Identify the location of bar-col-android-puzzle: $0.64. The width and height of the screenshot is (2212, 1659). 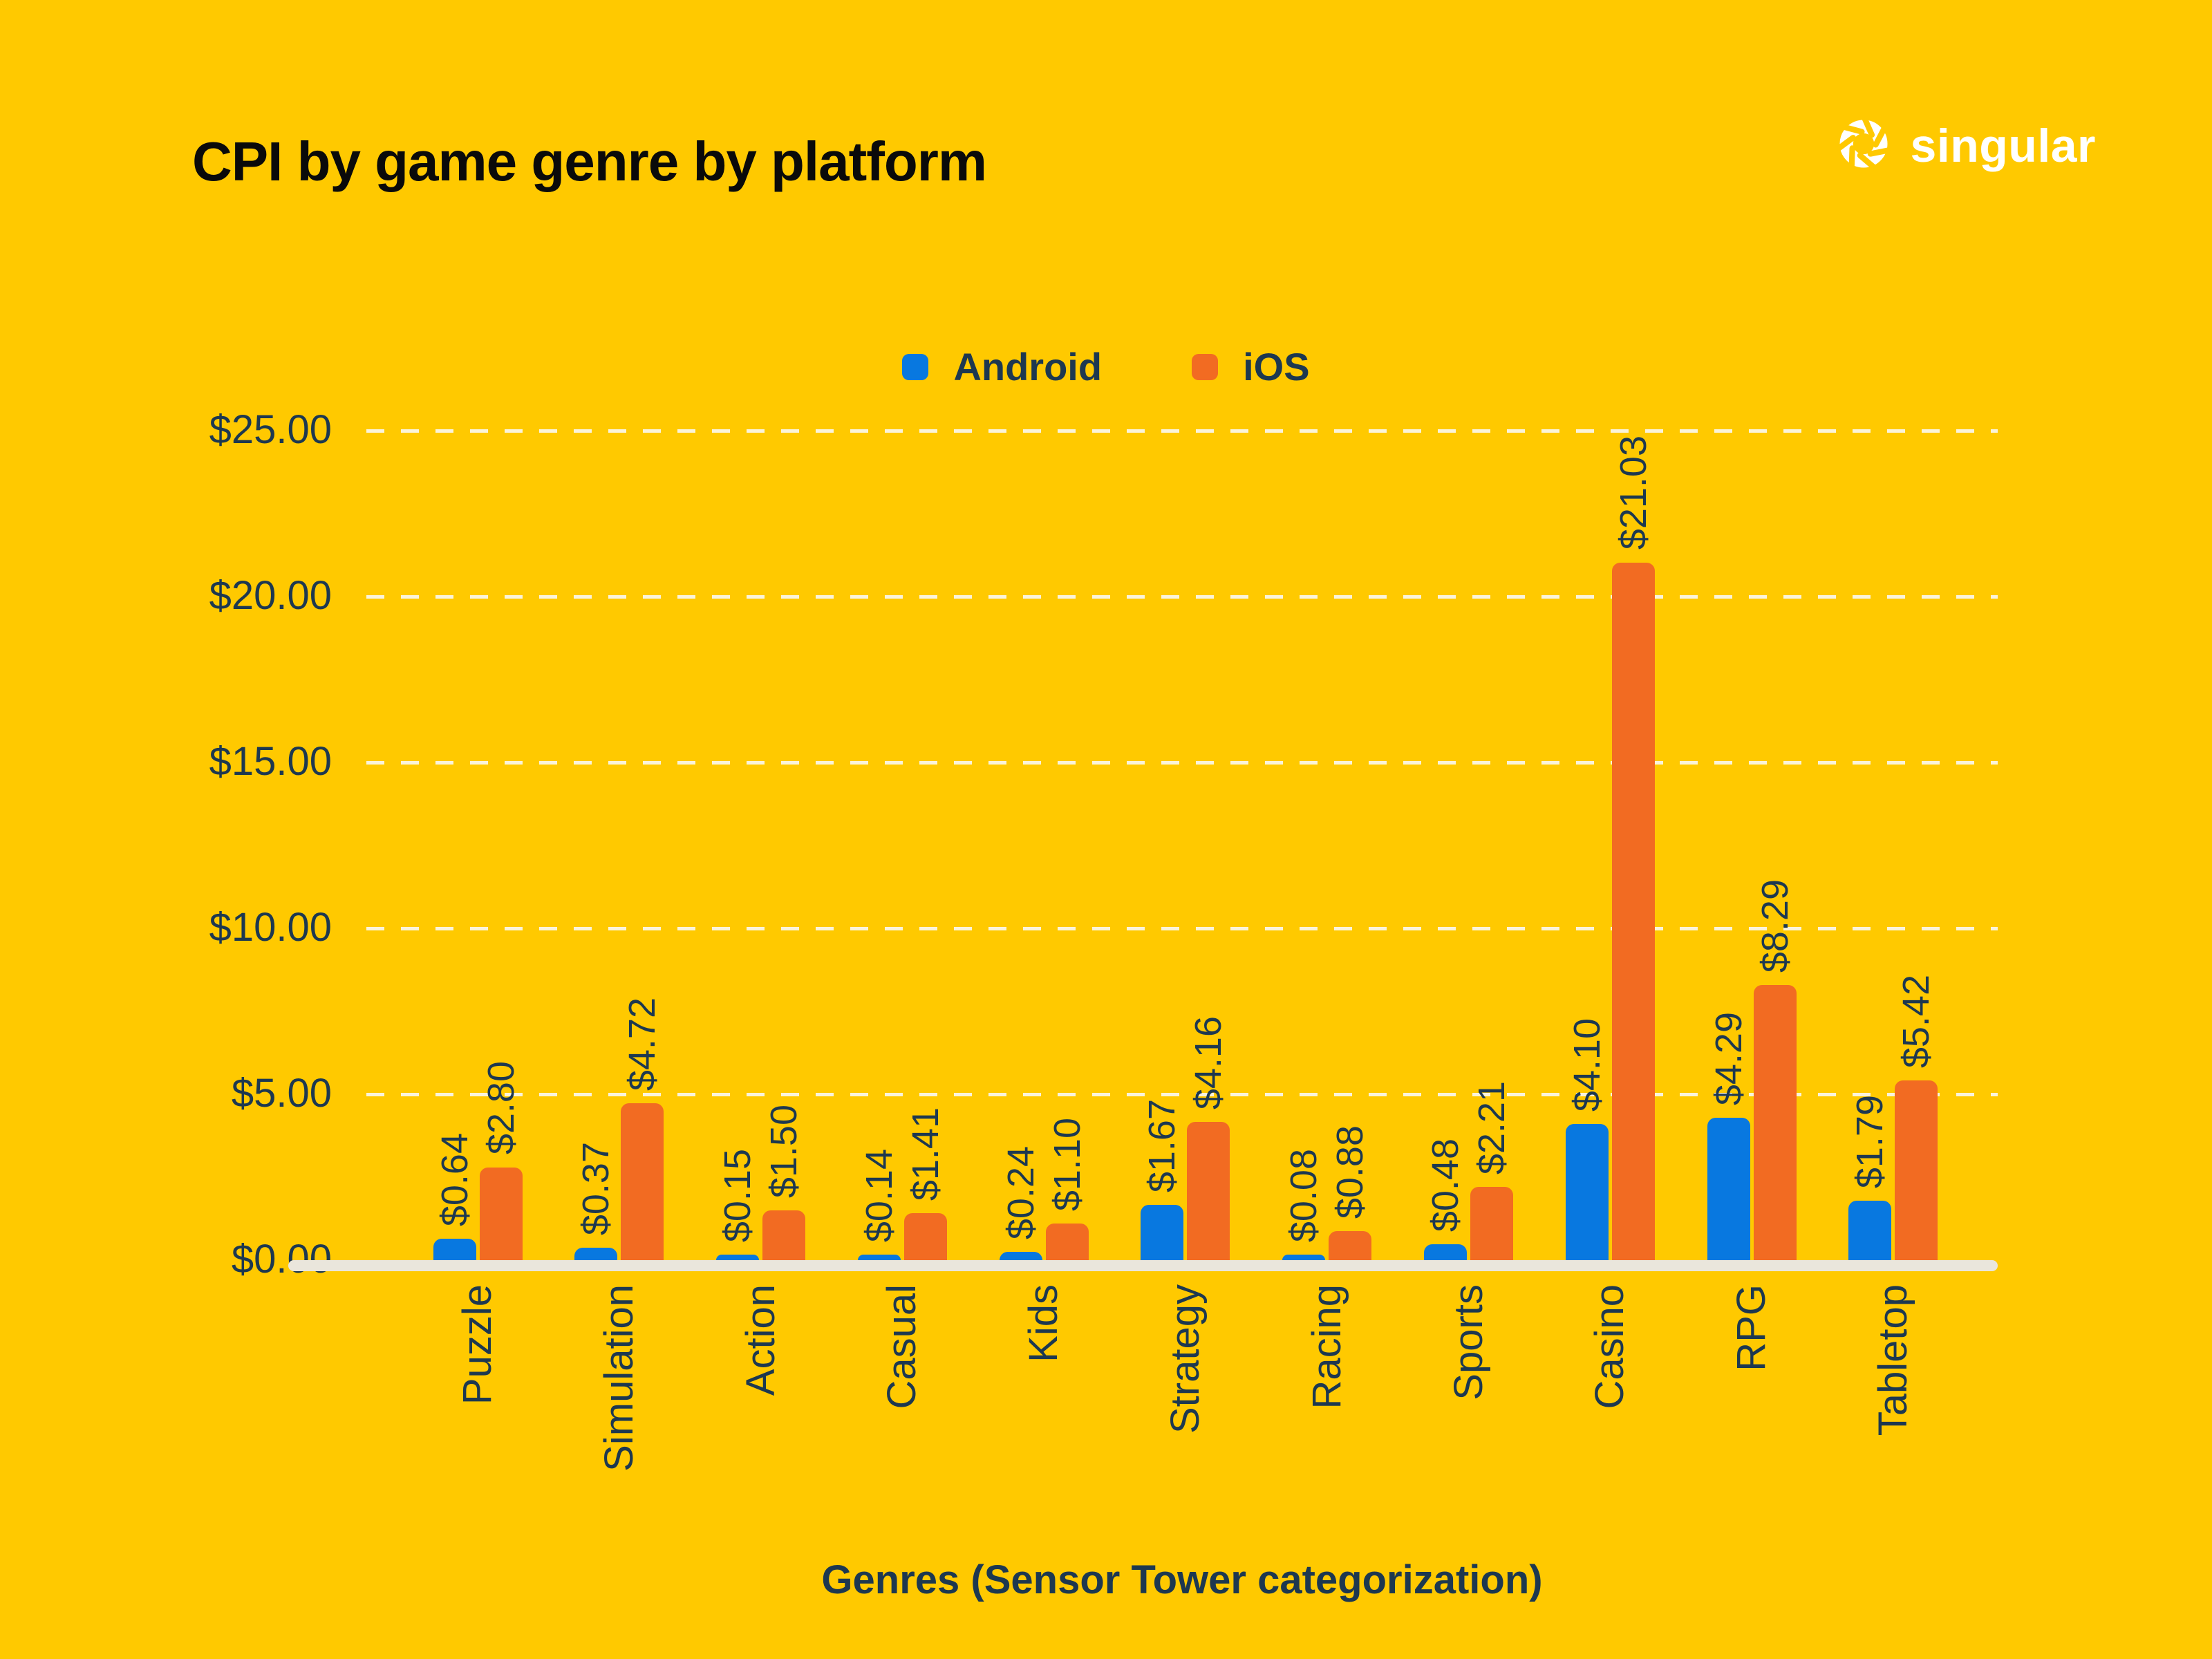
(454, 816).